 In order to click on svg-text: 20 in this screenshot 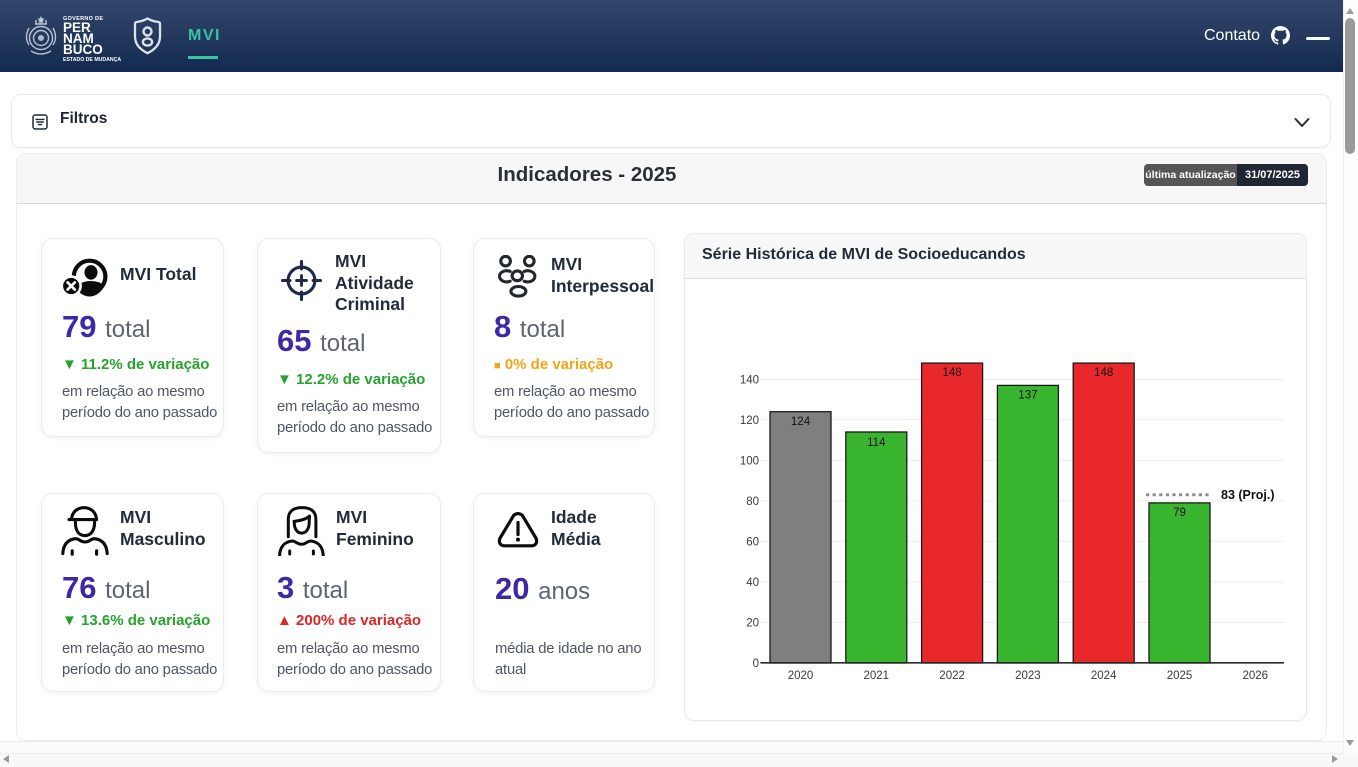, I will do `click(752, 624)`.